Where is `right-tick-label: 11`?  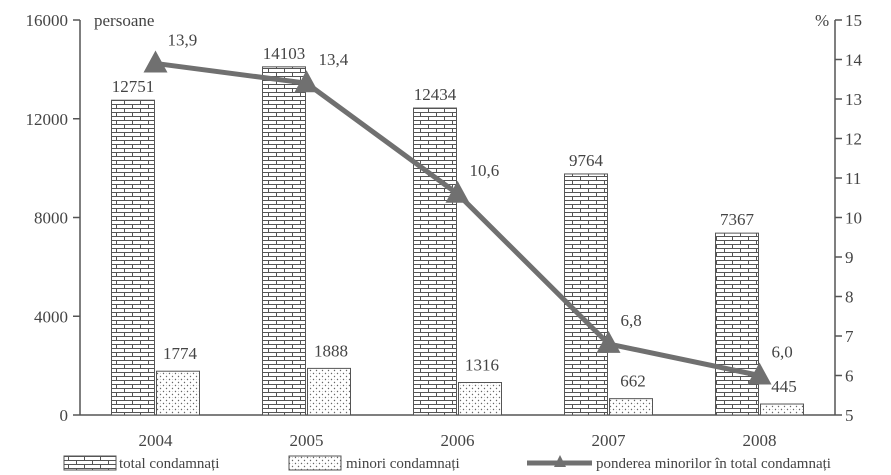
right-tick-label: 11 is located at coordinates (853, 178).